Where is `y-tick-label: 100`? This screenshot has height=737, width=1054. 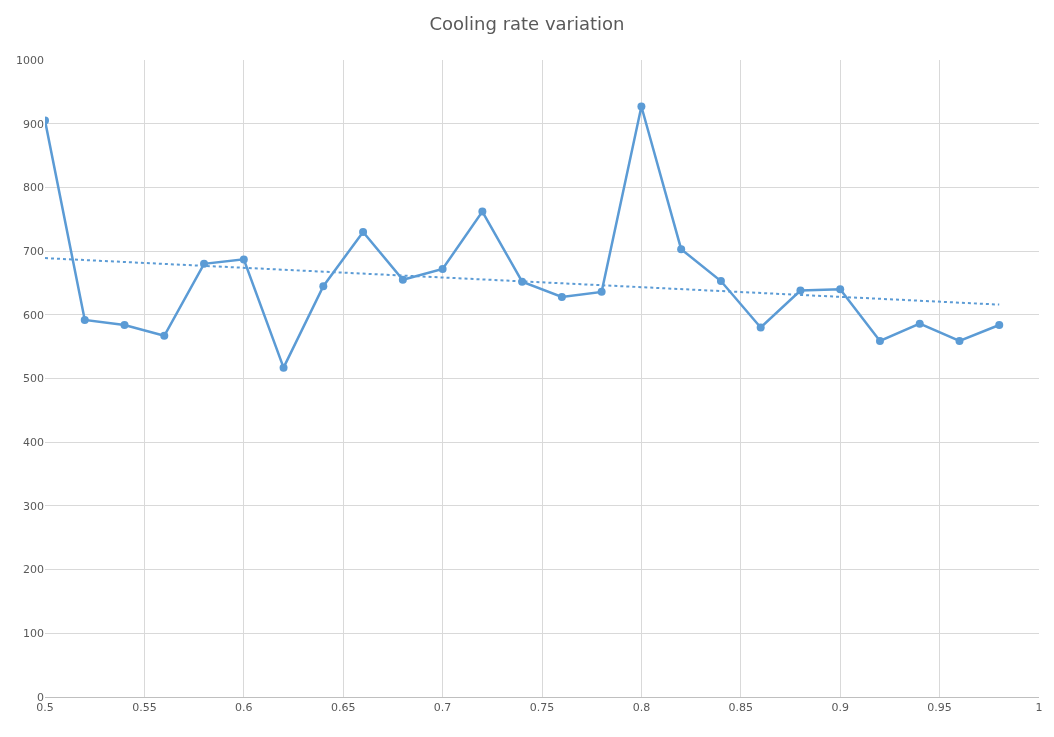
y-tick-label: 100 is located at coordinates (33, 634).